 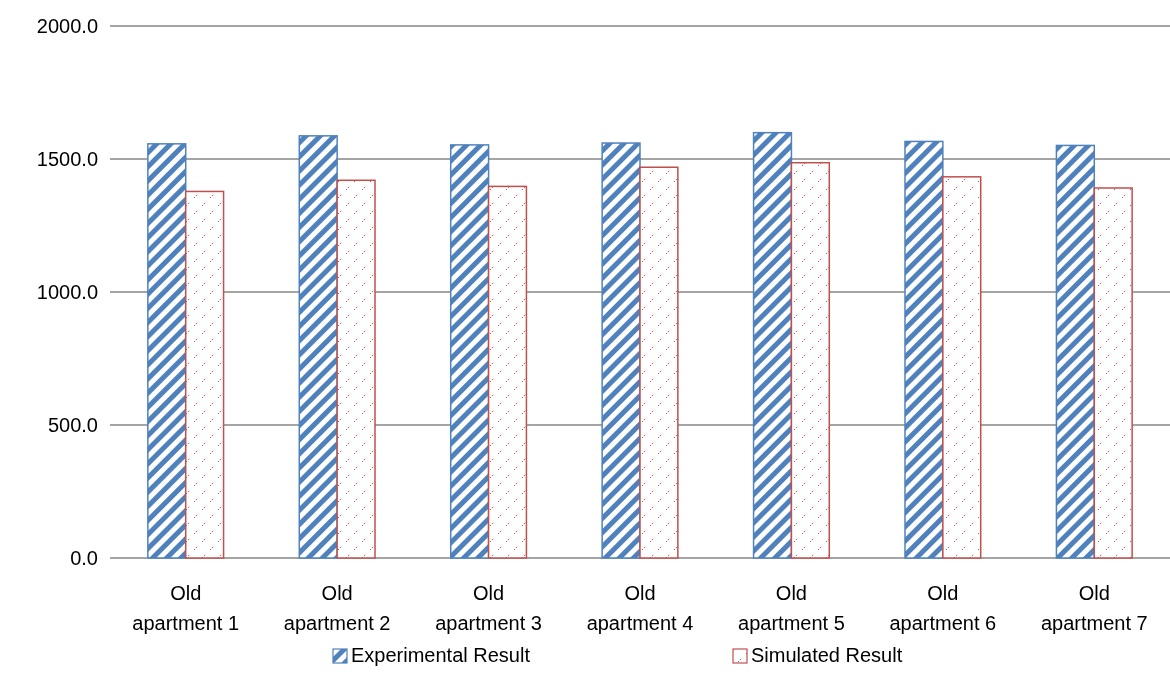 I want to click on y-tick-label: 1500.0, so click(x=67, y=159).